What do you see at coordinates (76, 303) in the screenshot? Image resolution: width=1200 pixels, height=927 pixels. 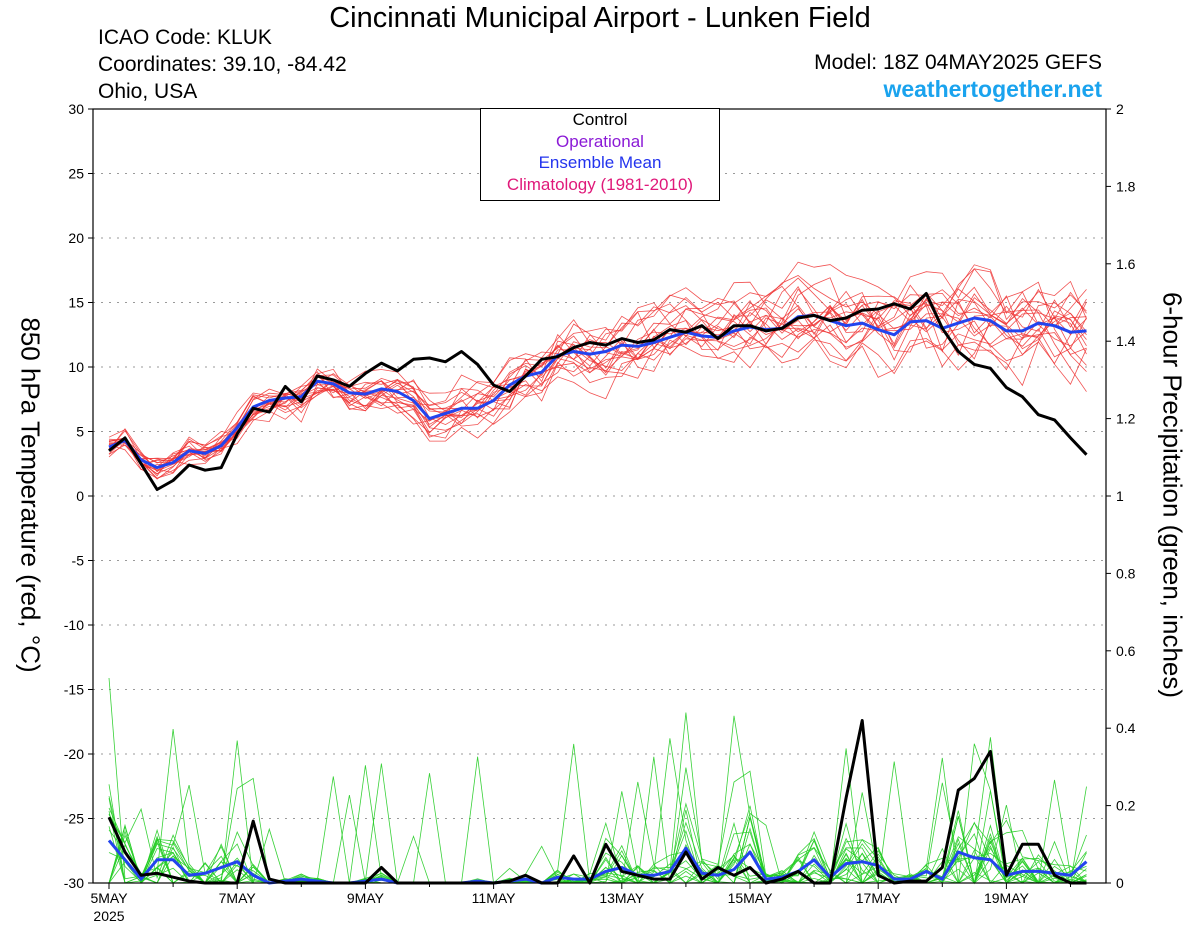 I see `y-tick-label-left: 15` at bounding box center [76, 303].